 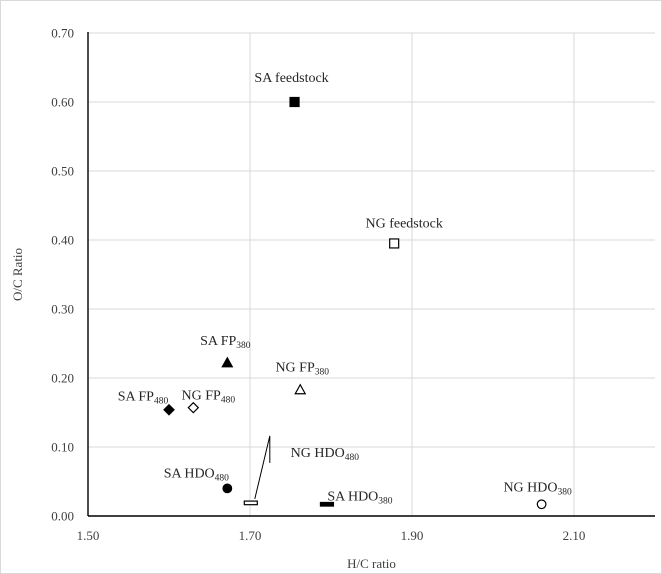 What do you see at coordinates (371, 563) in the screenshot?
I see `x-axis-title: H/C ratio` at bounding box center [371, 563].